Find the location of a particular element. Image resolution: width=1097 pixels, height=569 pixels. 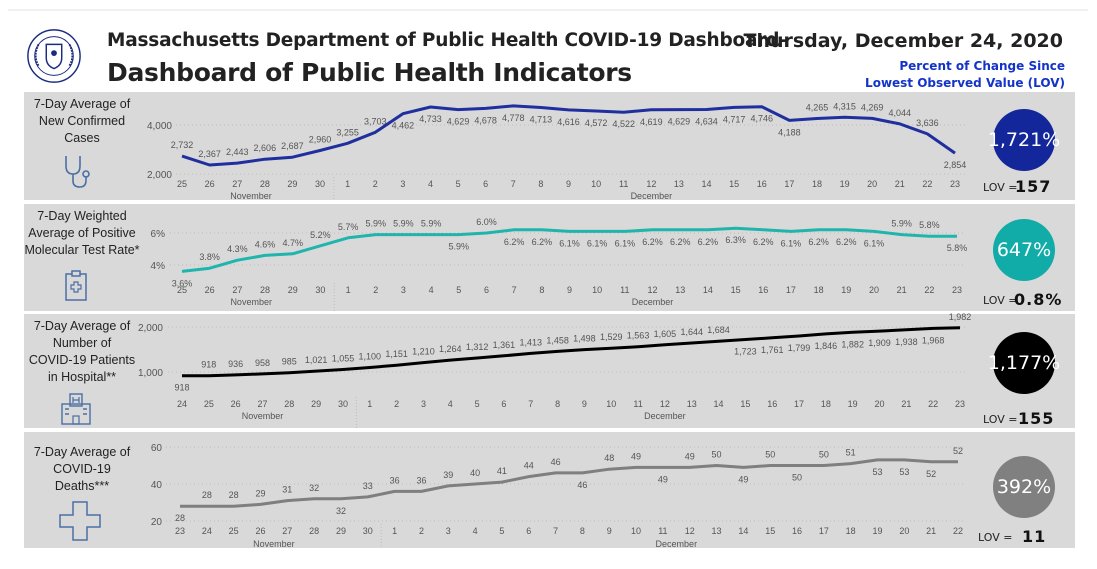

x-tick-label: 11 is located at coordinates (623, 184).